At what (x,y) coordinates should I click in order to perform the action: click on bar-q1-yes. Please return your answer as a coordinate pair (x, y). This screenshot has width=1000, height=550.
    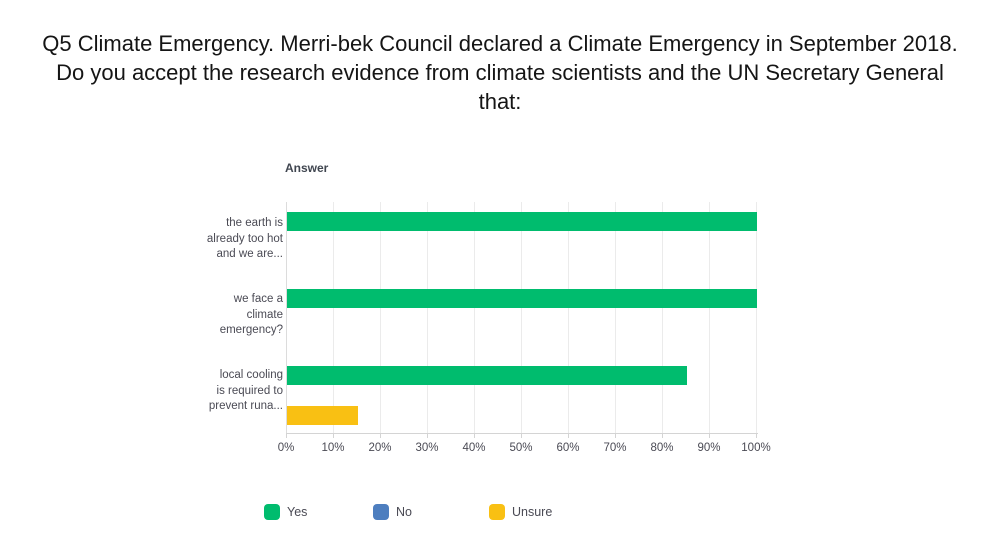
    Looking at the image, I should click on (522, 221).